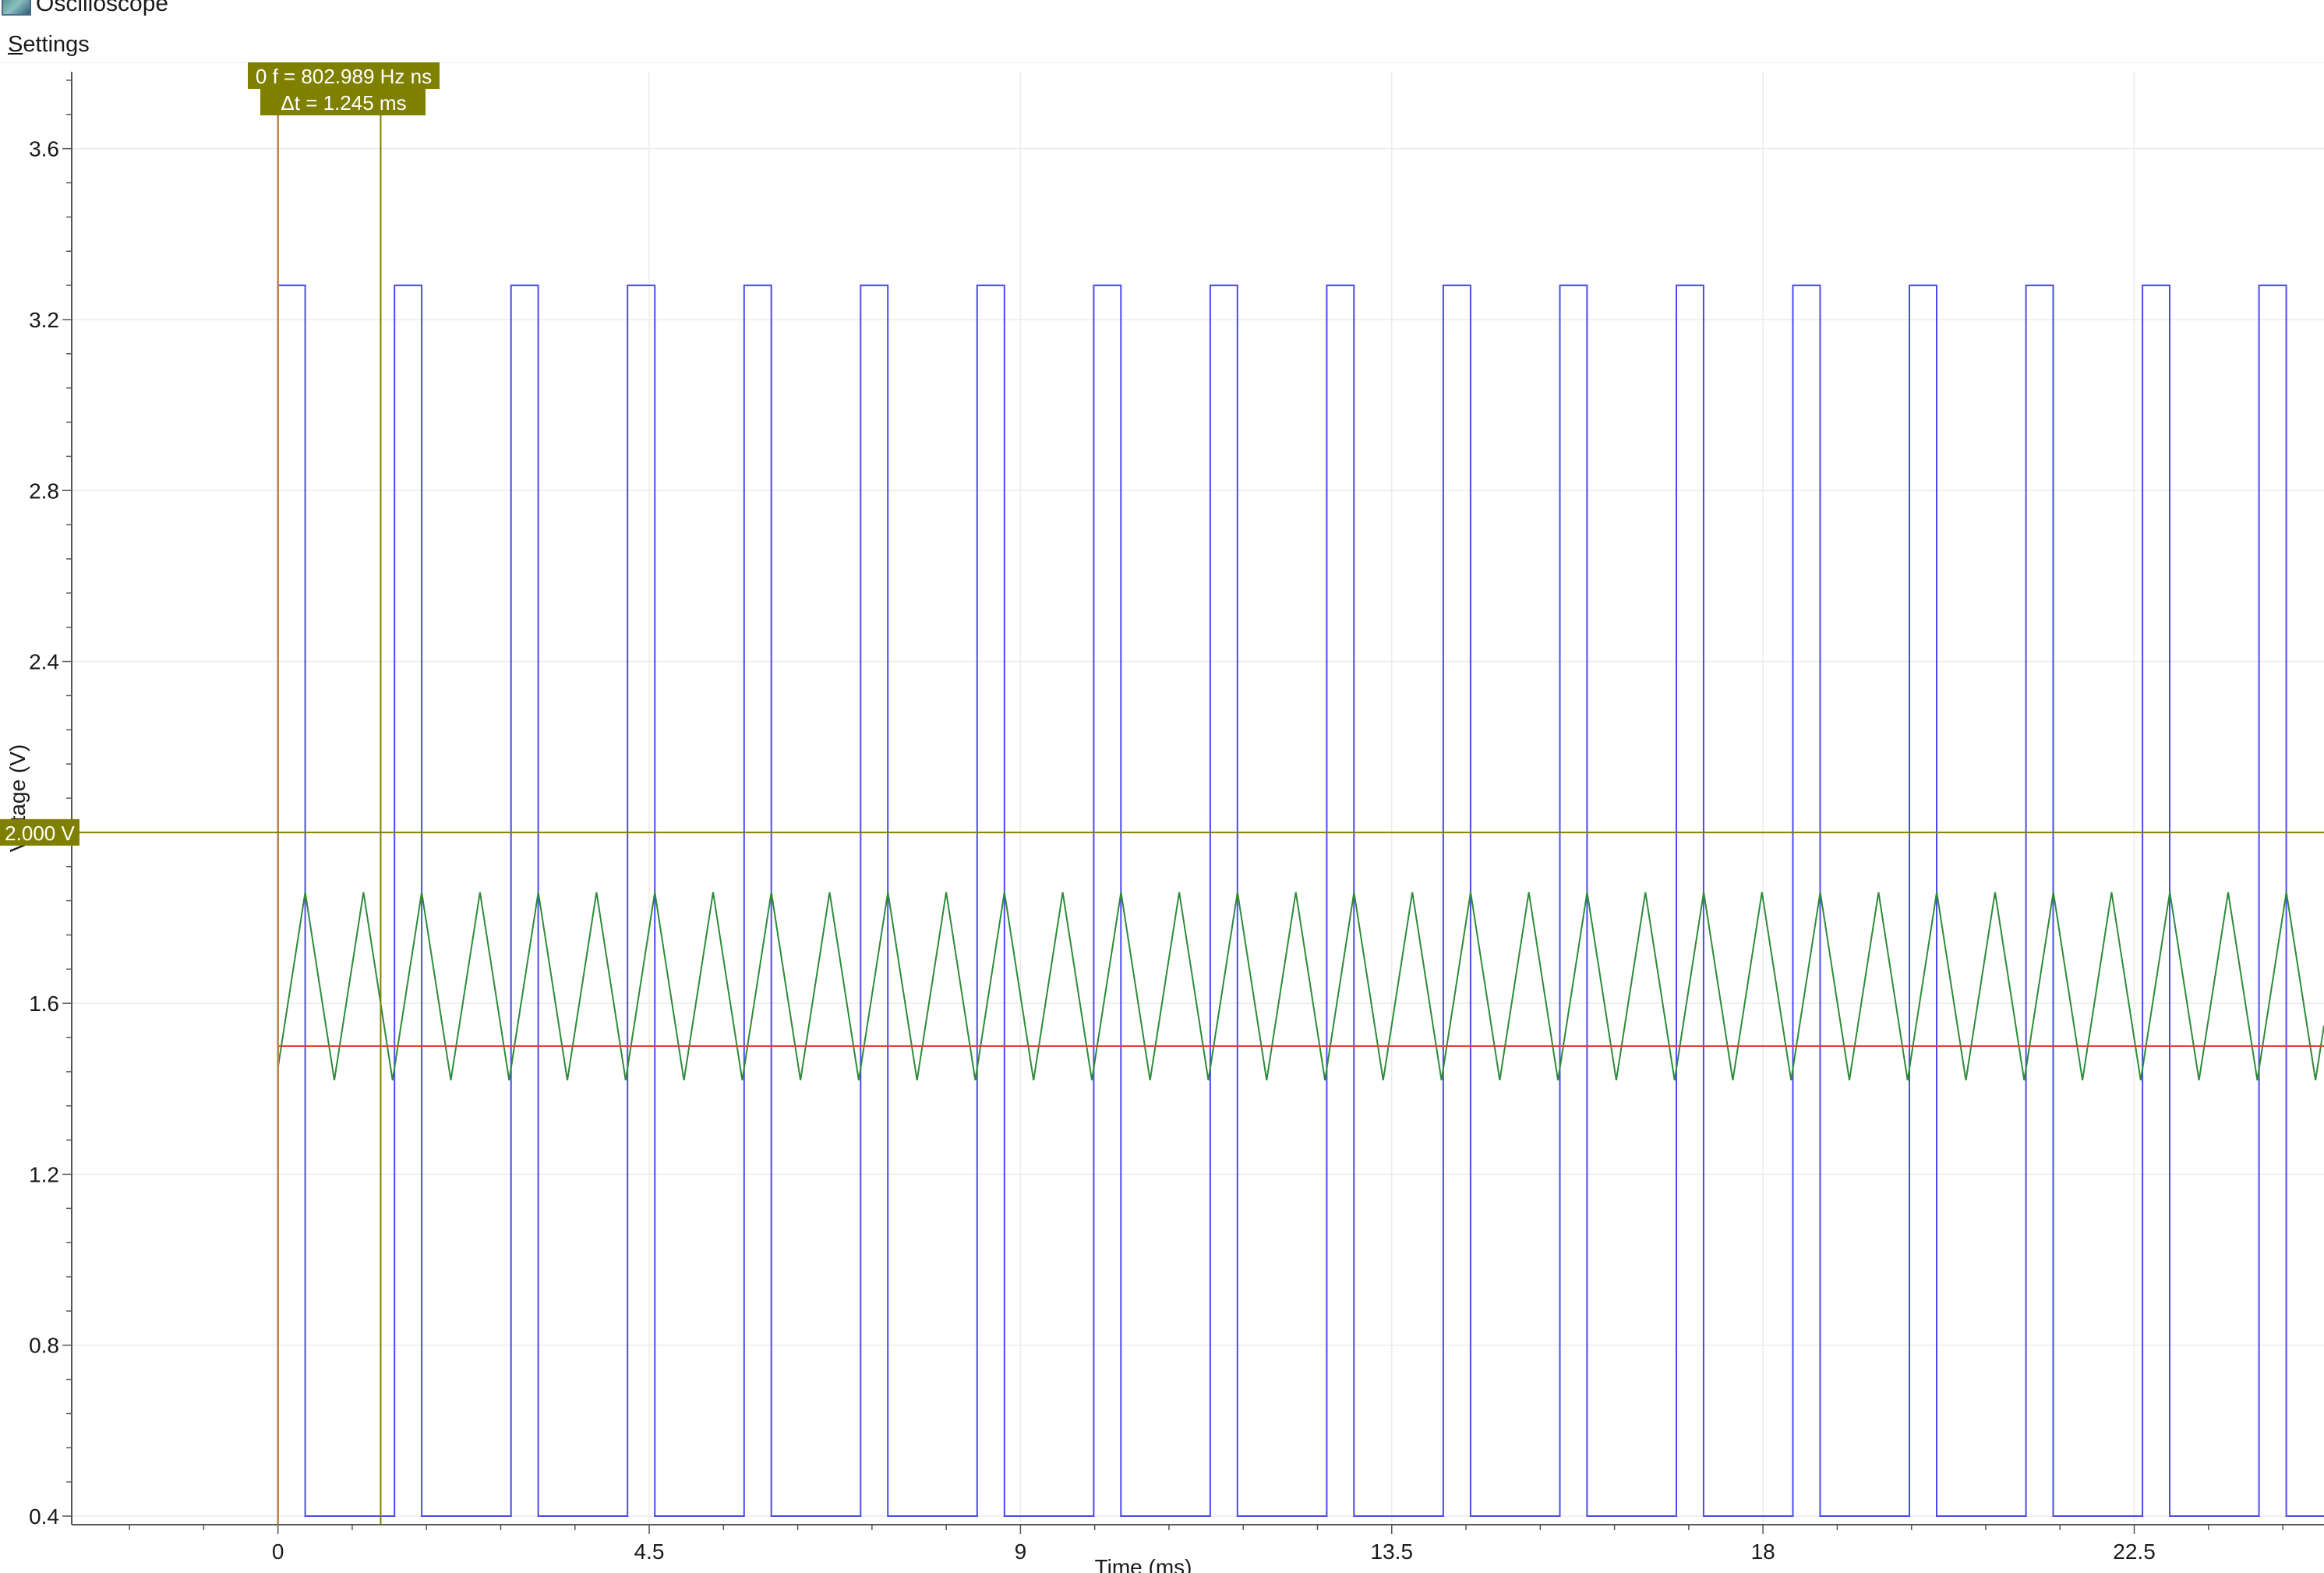  Describe the element at coordinates (56, 44) in the screenshot. I see `menu-settings-rest: ettings` at that location.